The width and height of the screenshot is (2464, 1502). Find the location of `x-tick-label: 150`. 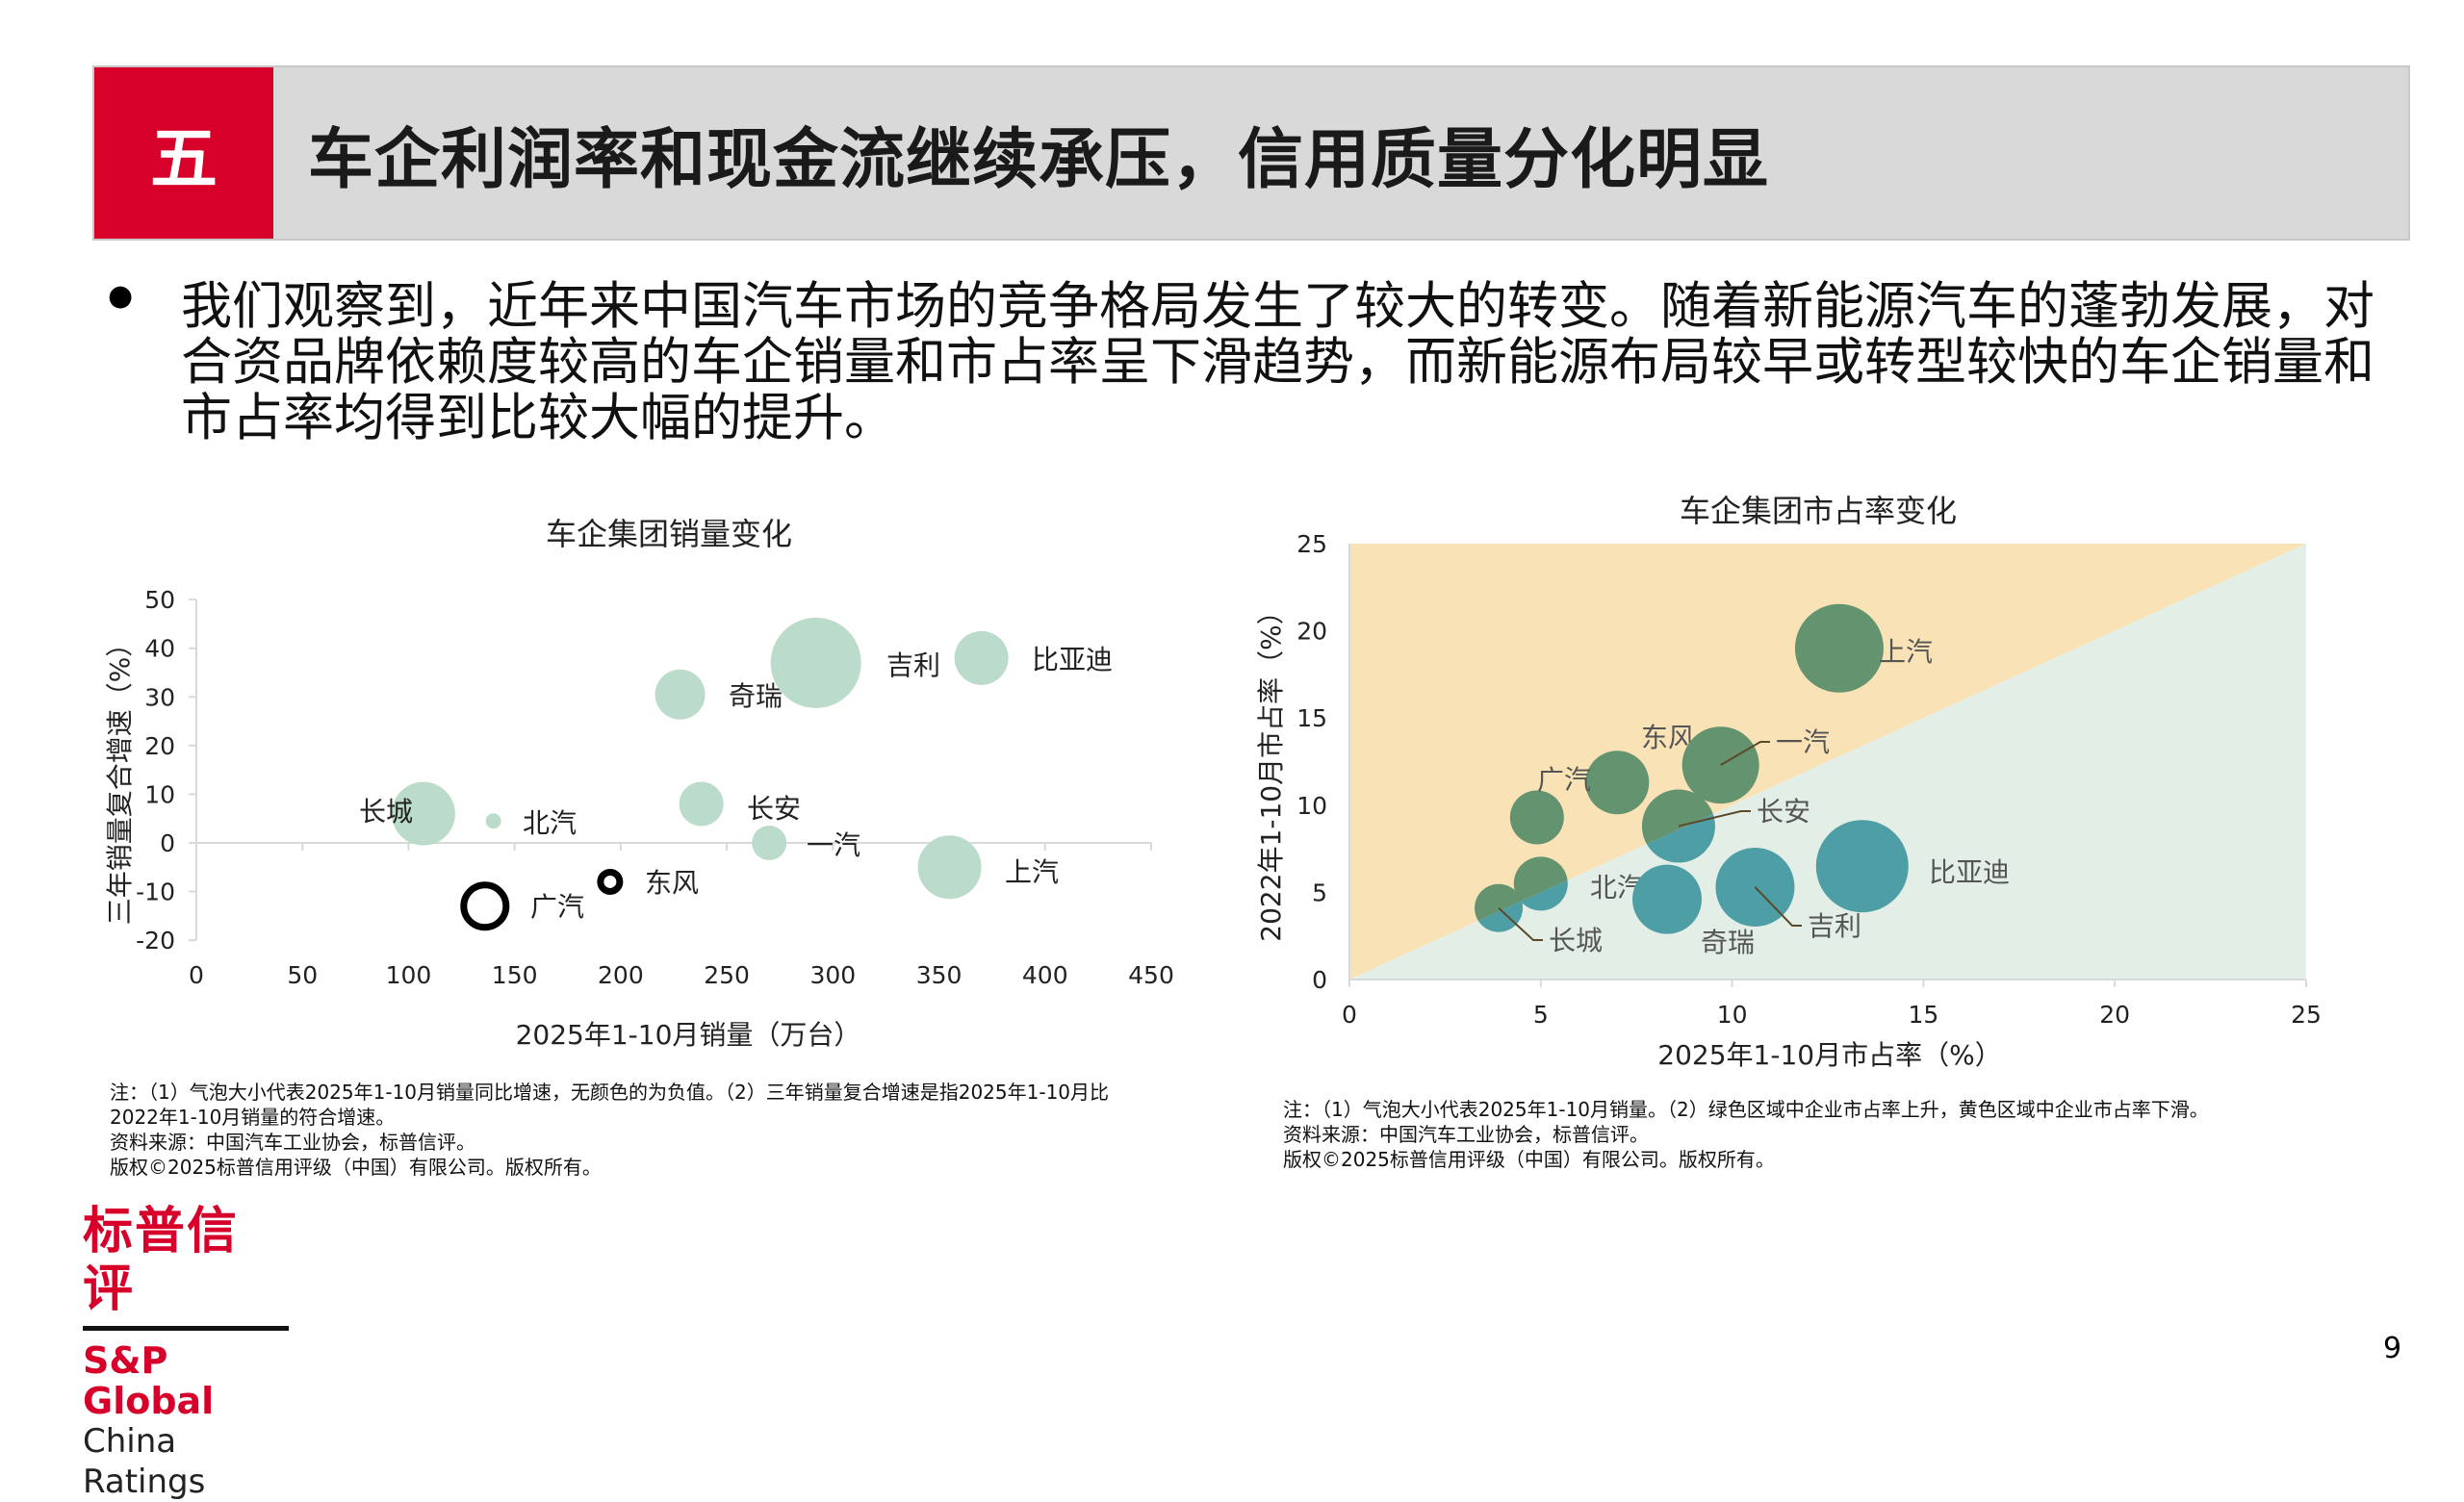

x-tick-label: 150 is located at coordinates (515, 975).